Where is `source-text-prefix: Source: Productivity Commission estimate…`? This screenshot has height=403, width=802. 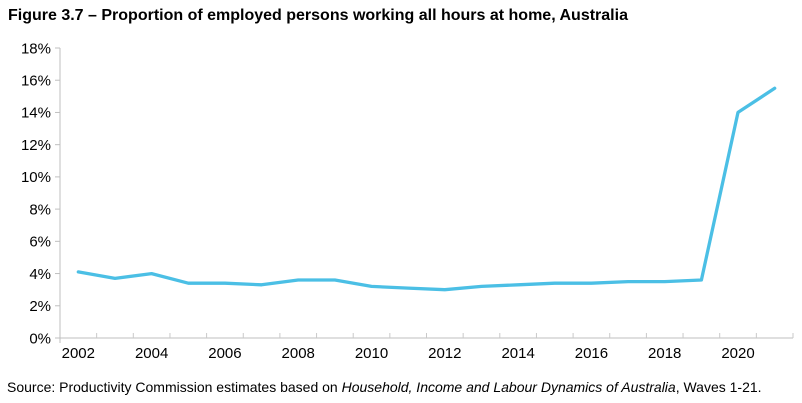 source-text-prefix: Source: Productivity Commission estimate… is located at coordinates (174, 387).